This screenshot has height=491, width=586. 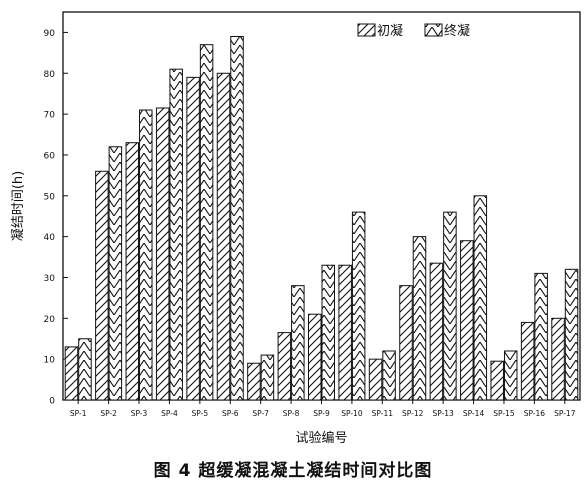 I want to click on x-tick-label: SP-10, so click(x=352, y=413).